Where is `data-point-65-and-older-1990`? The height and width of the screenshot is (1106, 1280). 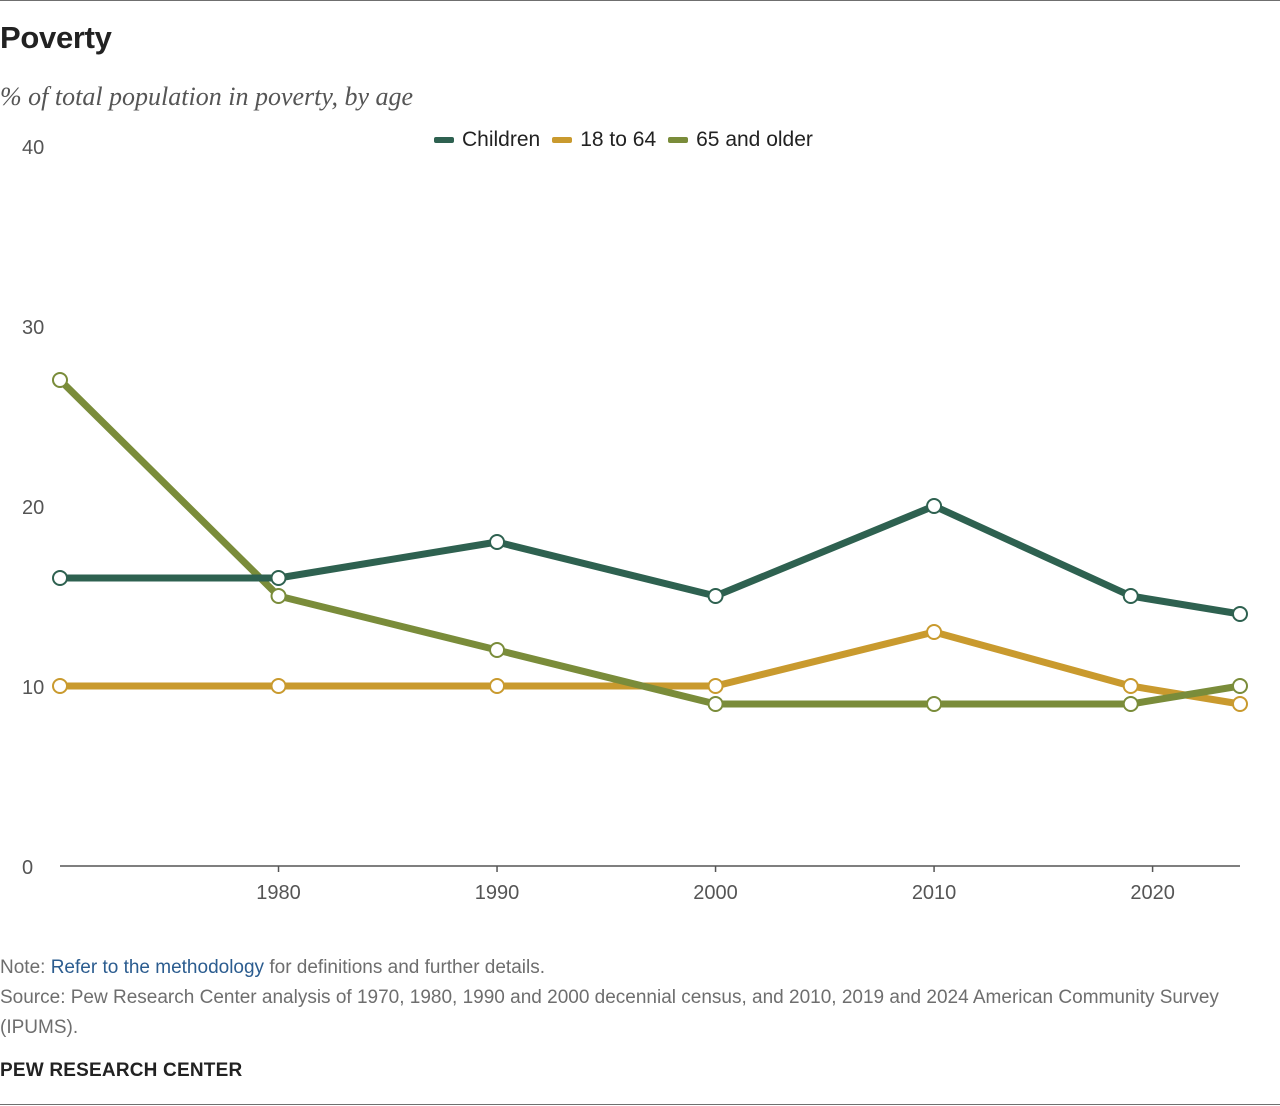
data-point-65-and-older-1990 is located at coordinates (497, 650).